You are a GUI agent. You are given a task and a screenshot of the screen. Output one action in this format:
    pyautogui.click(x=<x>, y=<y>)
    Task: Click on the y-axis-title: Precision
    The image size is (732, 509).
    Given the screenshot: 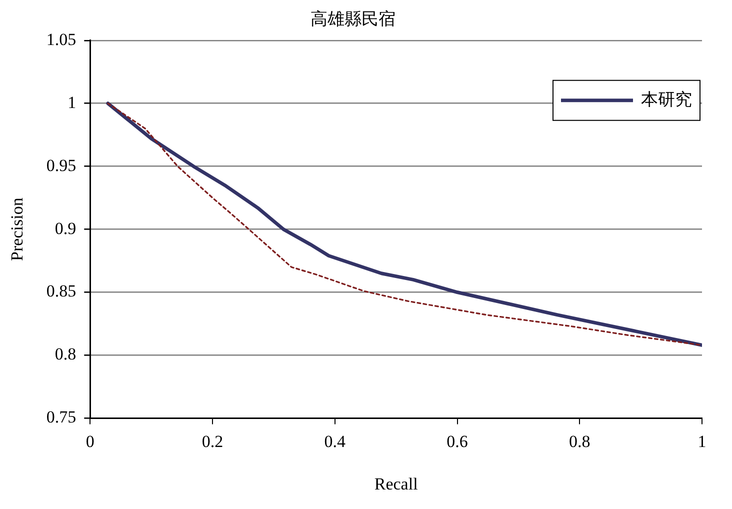 What is the action you would take?
    pyautogui.click(x=17, y=229)
    